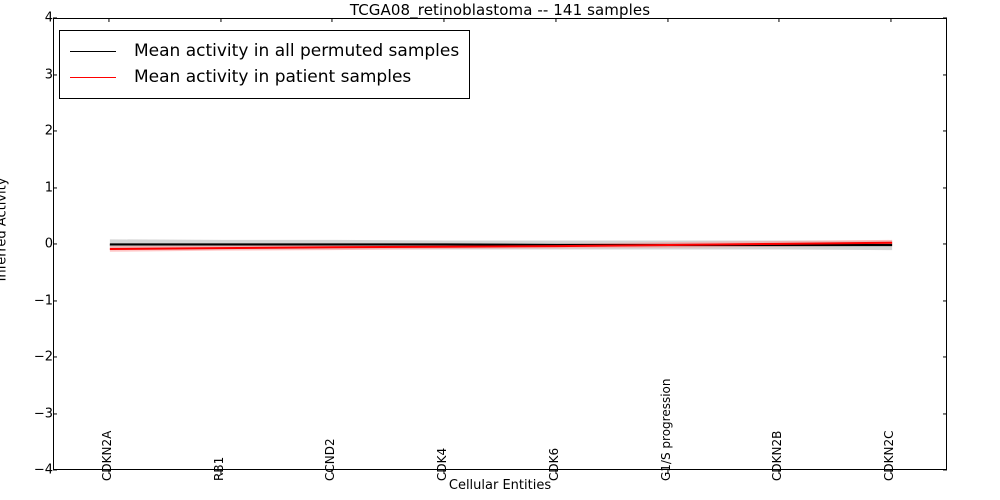 This screenshot has height=500, width=1000. What do you see at coordinates (43, 413) in the screenshot?
I see `y-tick-label: −3` at bounding box center [43, 413].